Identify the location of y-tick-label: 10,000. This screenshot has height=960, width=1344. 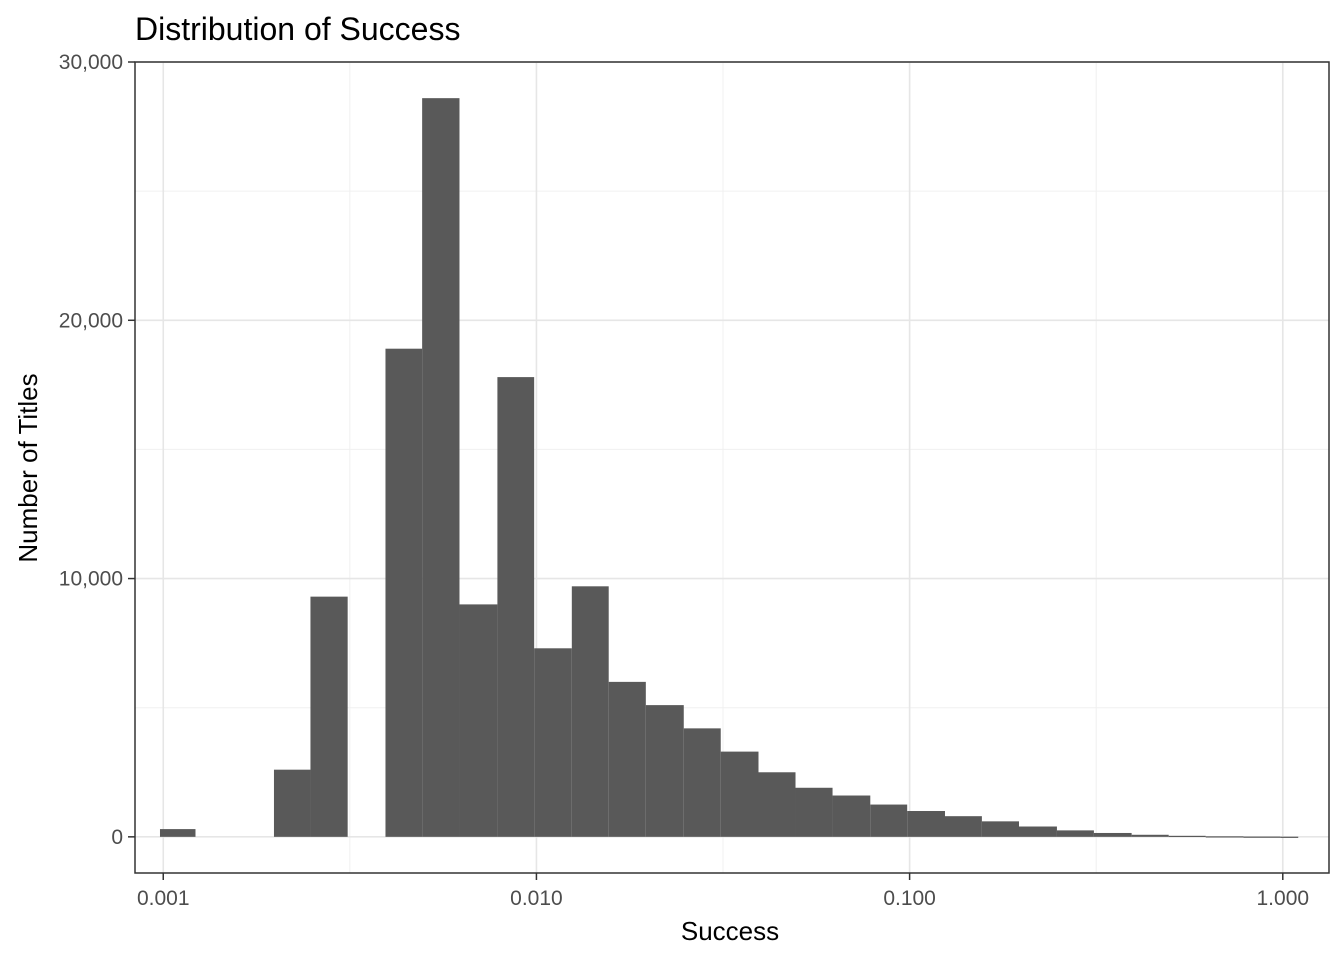
(91, 579).